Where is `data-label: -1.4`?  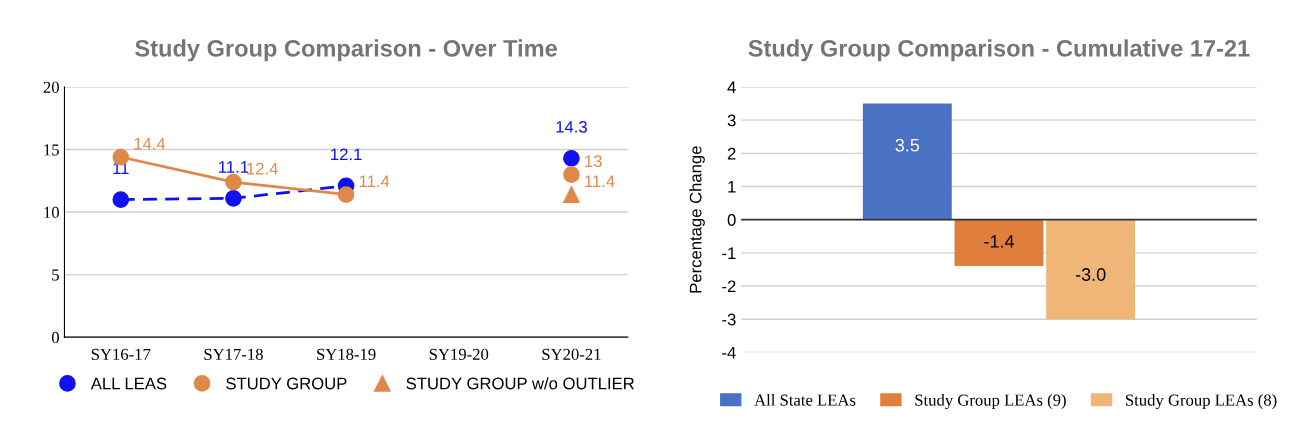
data-label: -1.4 is located at coordinates (999, 241).